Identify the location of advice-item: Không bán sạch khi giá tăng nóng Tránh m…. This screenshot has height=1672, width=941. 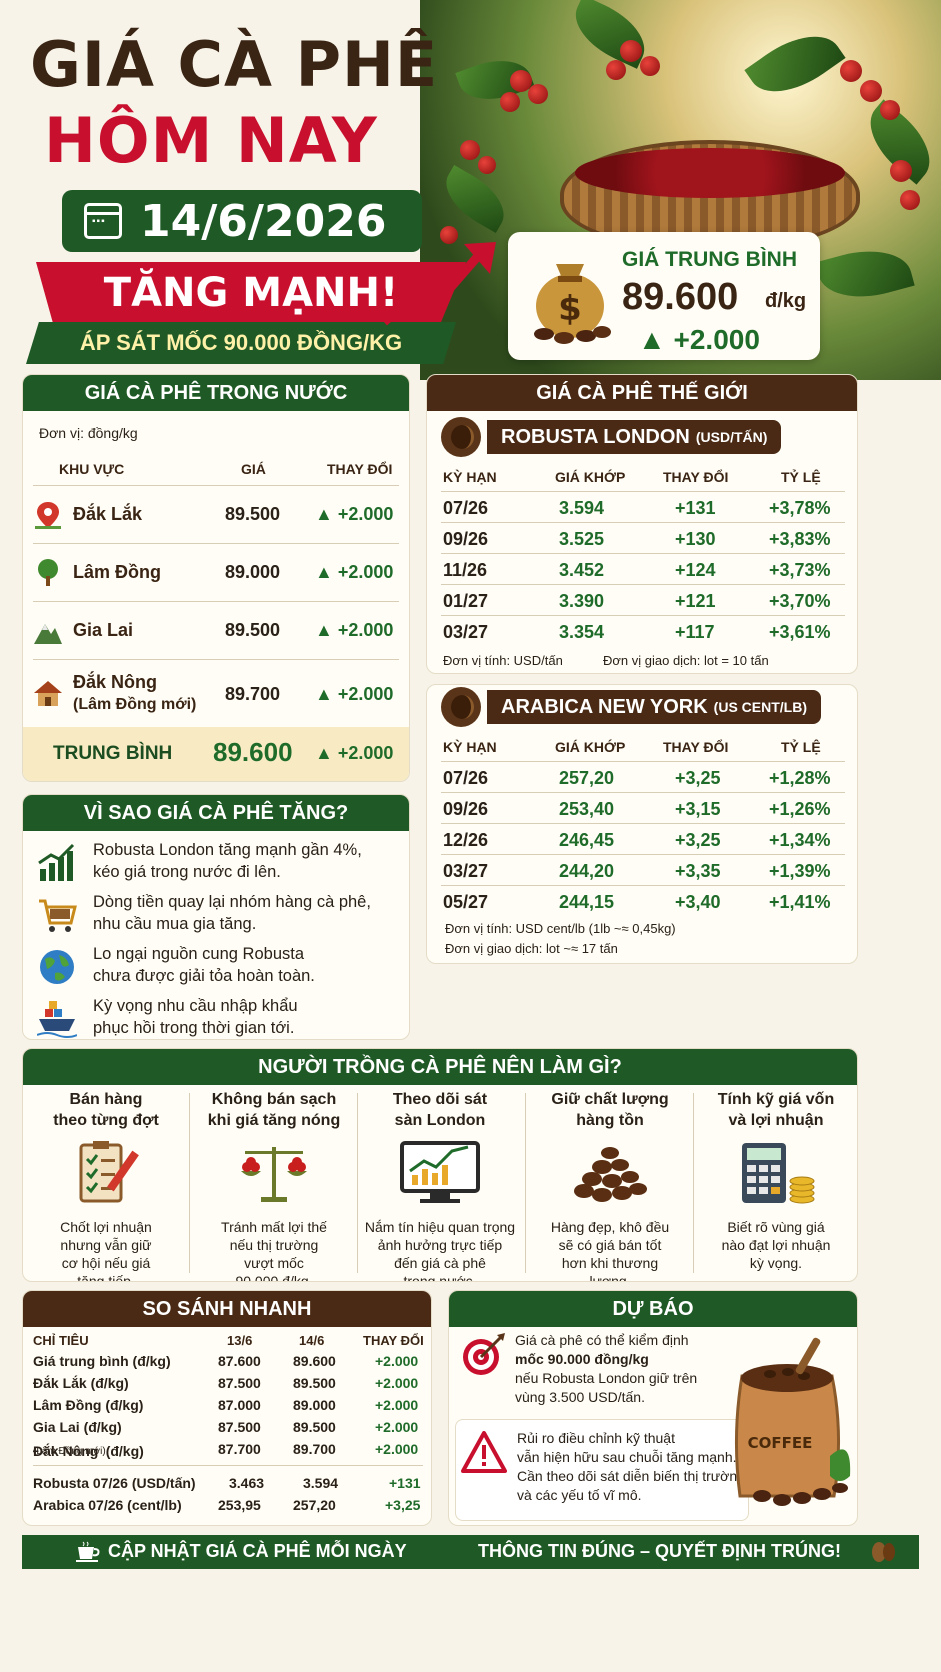
(274, 1186).